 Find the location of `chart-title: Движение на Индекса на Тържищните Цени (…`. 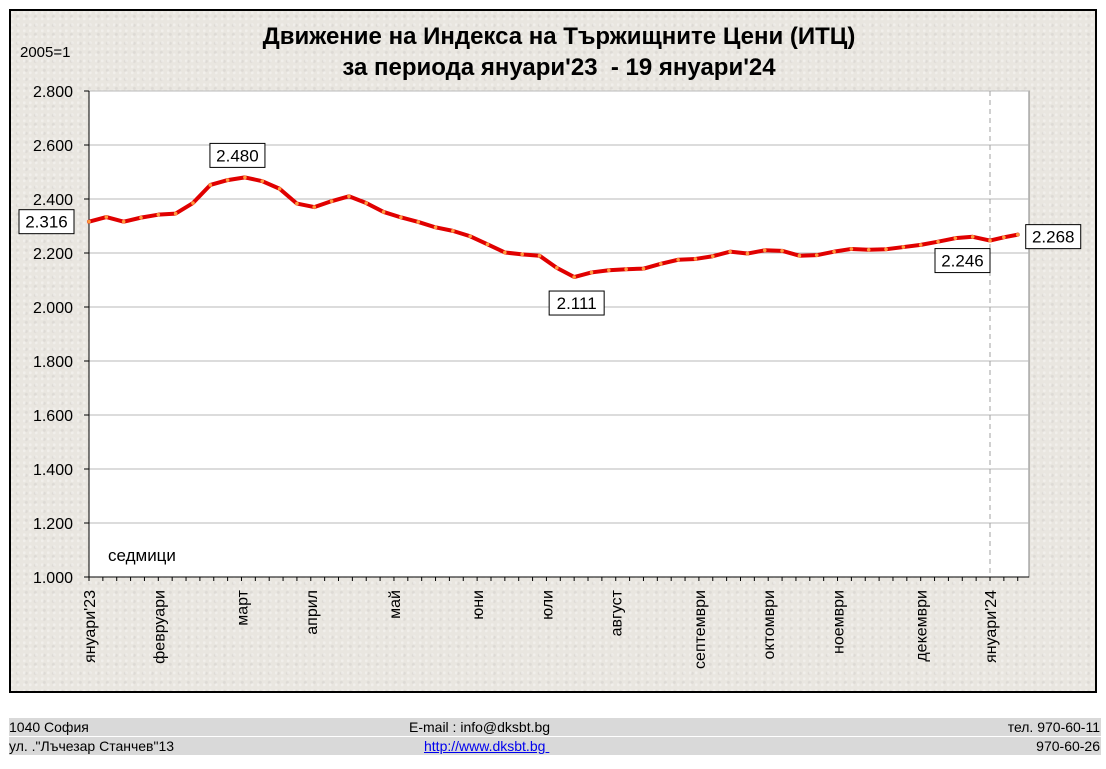

chart-title: Движение на Индекса на Тържищните Цени (… is located at coordinates (559, 36).